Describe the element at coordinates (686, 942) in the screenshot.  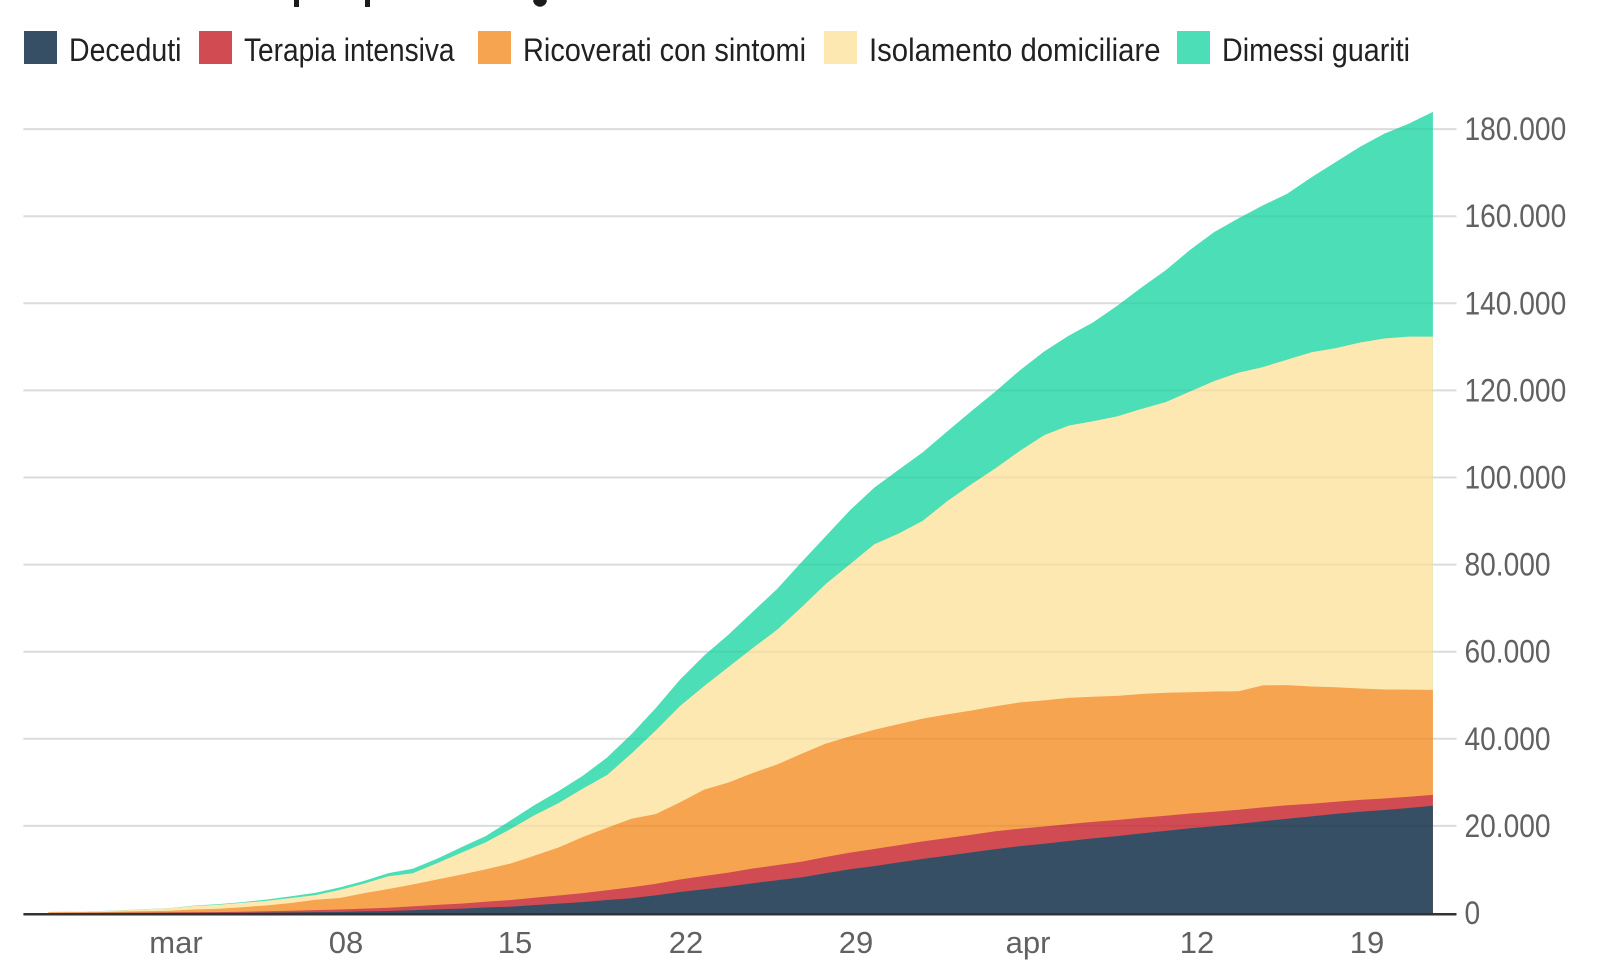
I see `svg-text: 22` at that location.